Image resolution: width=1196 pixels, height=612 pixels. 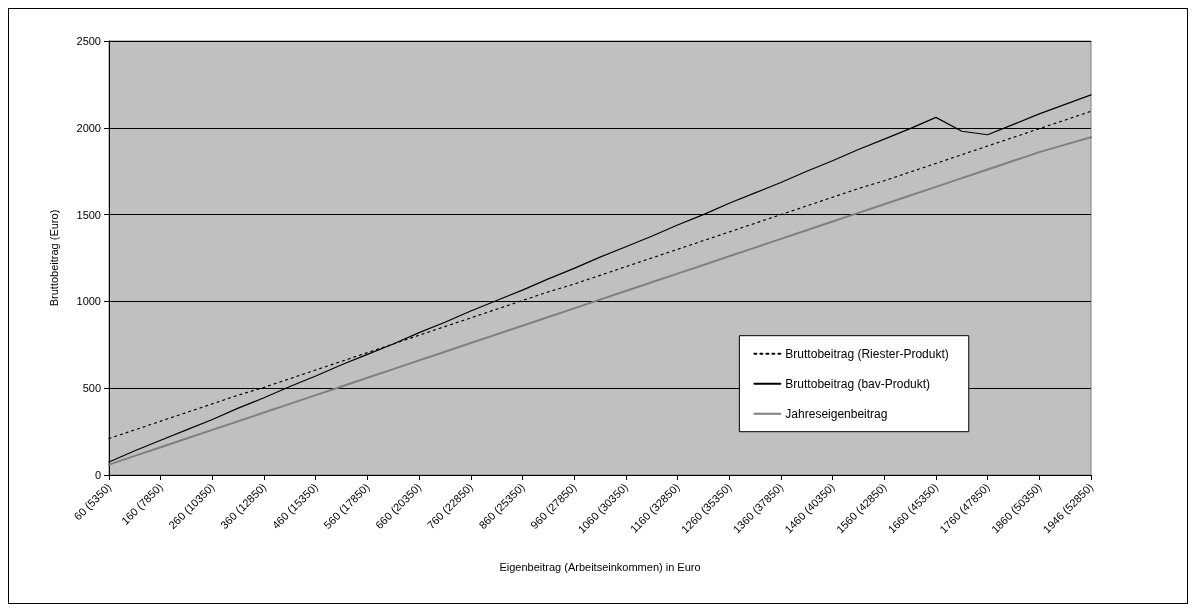 I want to click on y-tick-label: 1000, so click(x=88, y=301).